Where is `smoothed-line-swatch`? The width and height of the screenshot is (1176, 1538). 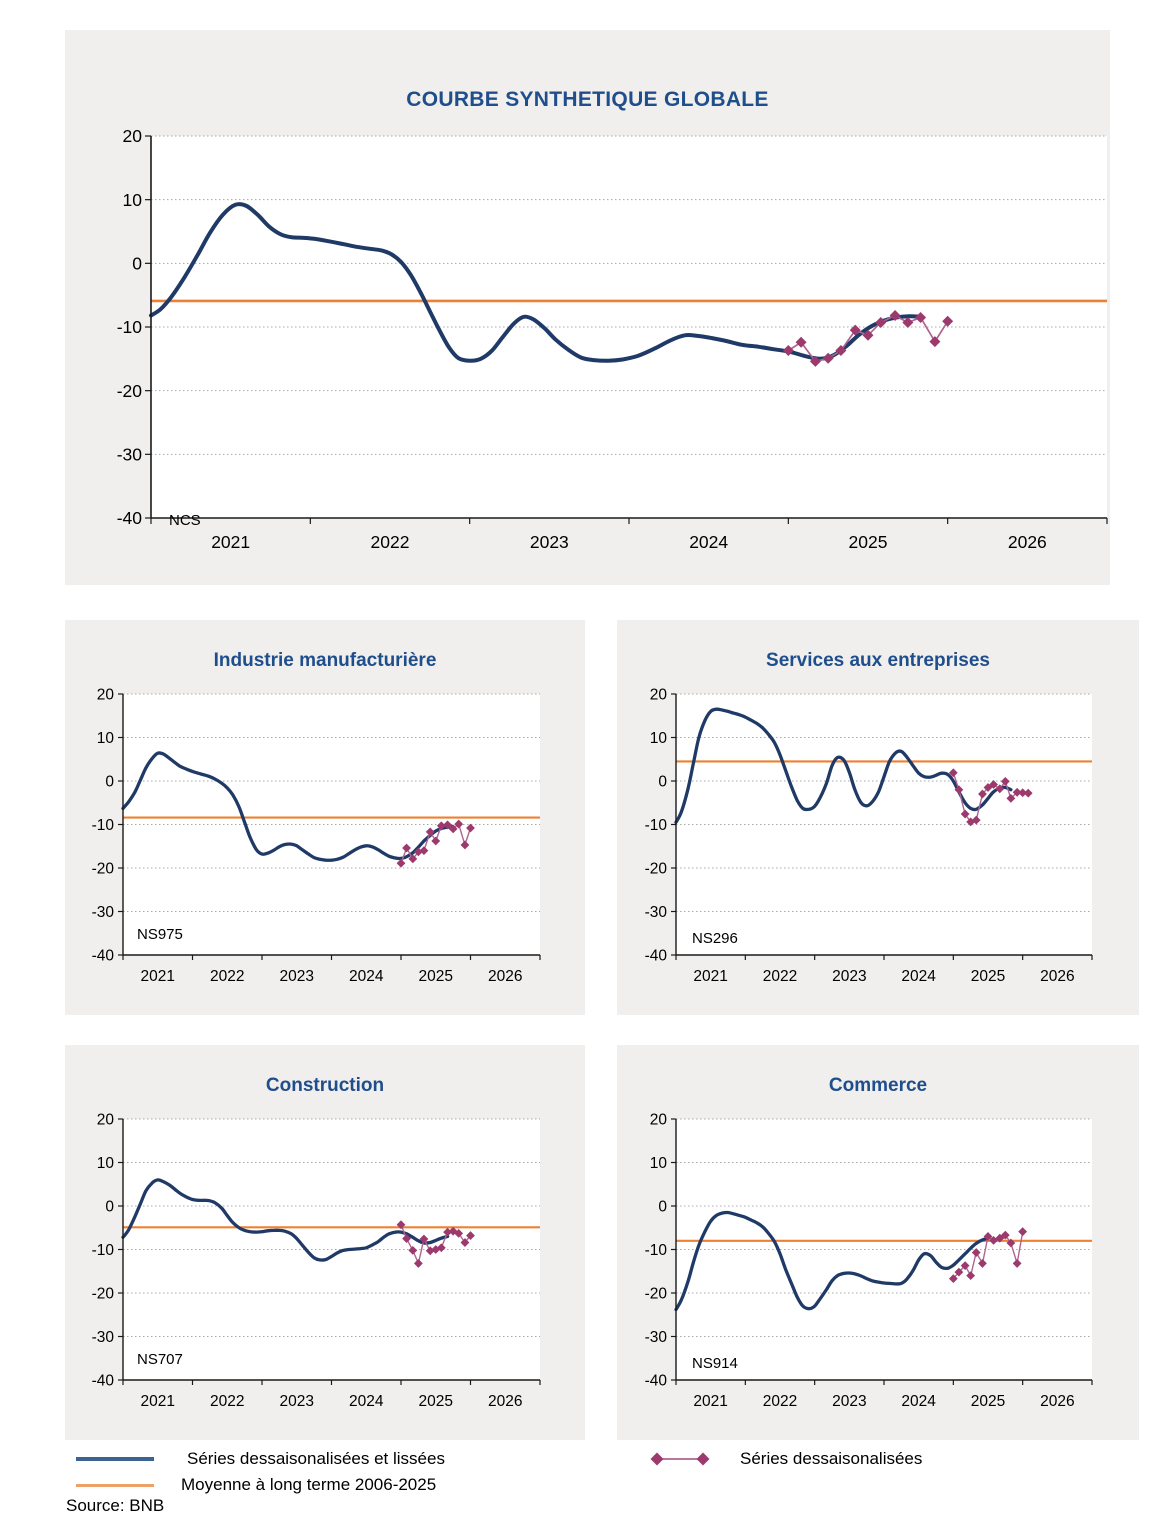 smoothed-line-swatch is located at coordinates (115, 1459).